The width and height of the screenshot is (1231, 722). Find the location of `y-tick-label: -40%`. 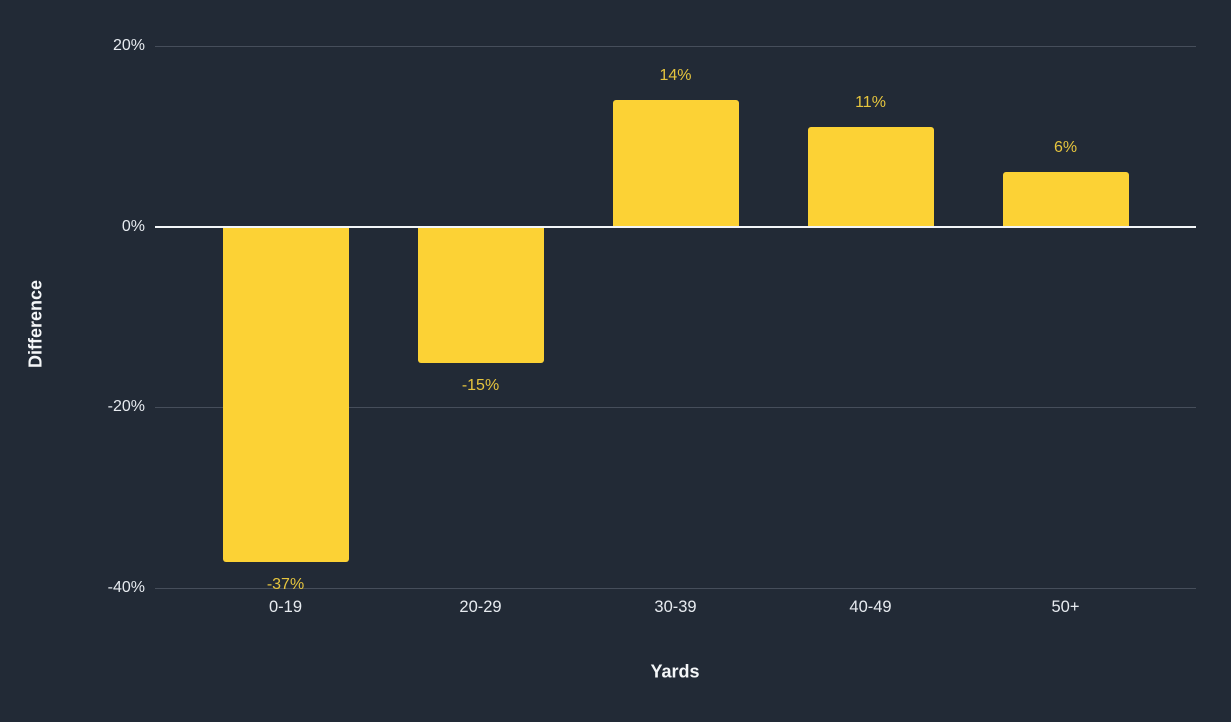

y-tick-label: -40% is located at coordinates (126, 587).